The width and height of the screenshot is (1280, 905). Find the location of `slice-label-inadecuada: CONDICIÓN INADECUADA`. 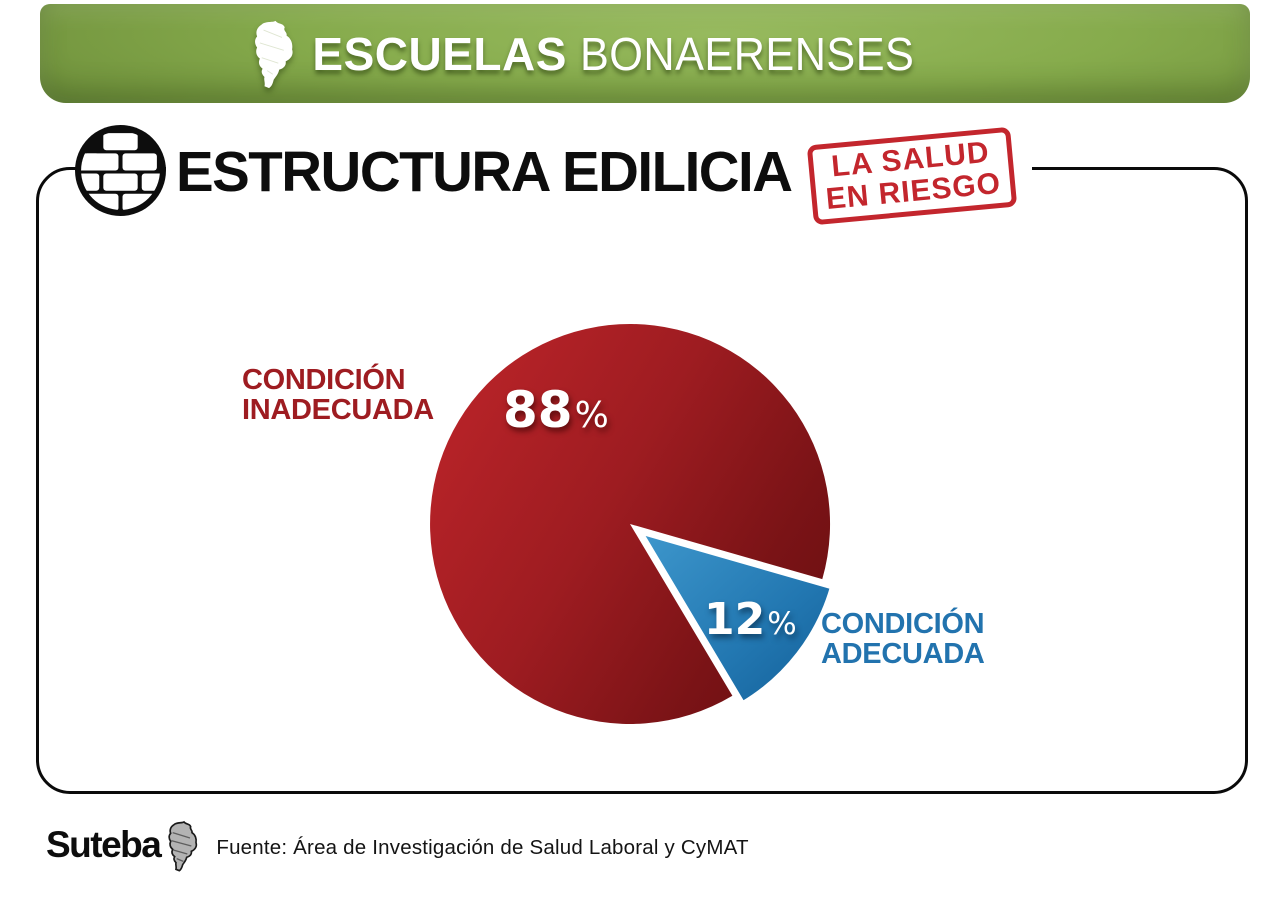

slice-label-inadecuada: CONDICIÓN INADECUADA is located at coordinates (338, 395).